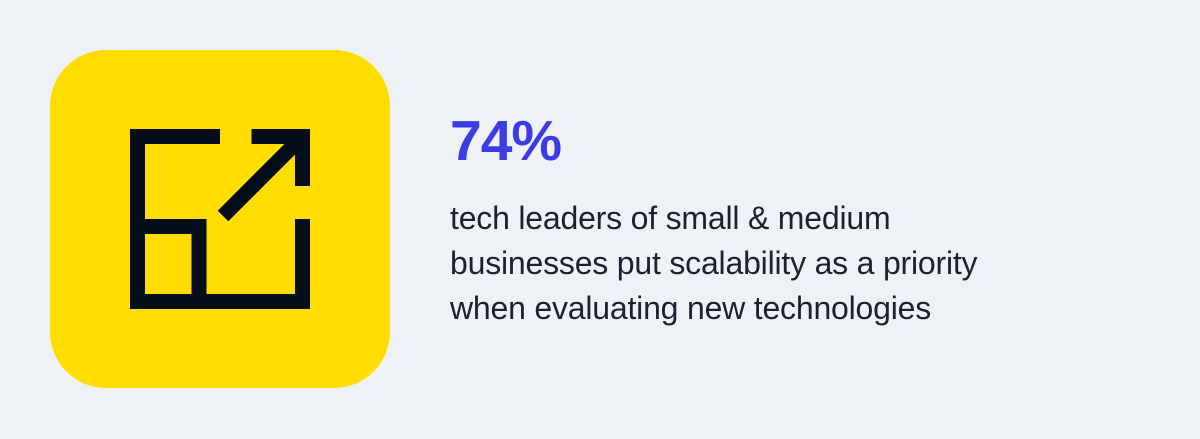 This screenshot has width=1200, height=439. Describe the element at coordinates (714, 263) in the screenshot. I see `stat-description-line-2: businesses put scalability as a priority` at that location.